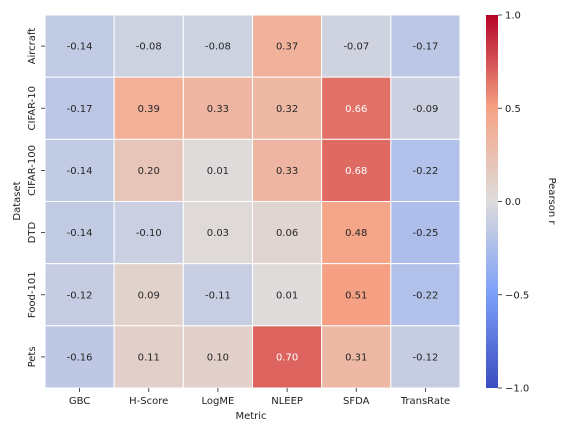 This screenshot has width=576, height=432. I want to click on x-axis: GBC H-Score LogME NLEEP SFDA TransRate, so click(259, 397).